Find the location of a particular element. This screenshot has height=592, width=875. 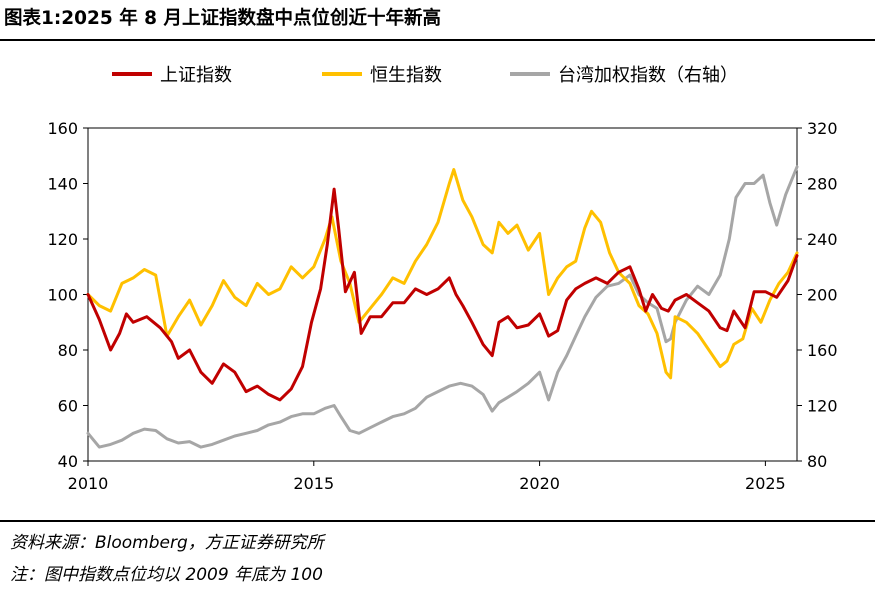

legend-swatch-hsi is located at coordinates (342, 74).